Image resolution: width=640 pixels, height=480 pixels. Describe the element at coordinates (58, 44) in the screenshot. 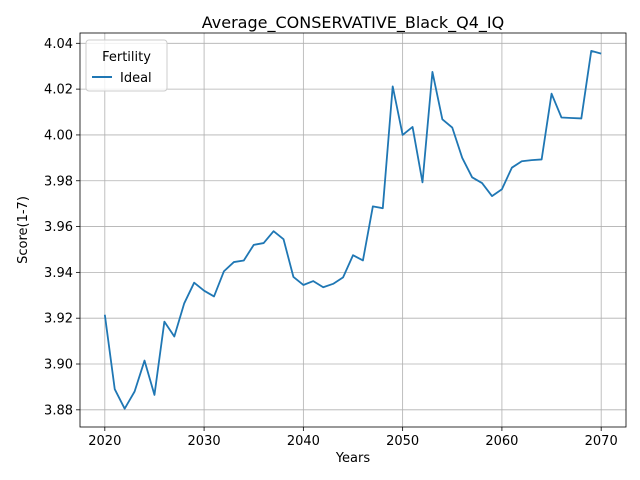

I see `y-tick-label: 4.04` at that location.